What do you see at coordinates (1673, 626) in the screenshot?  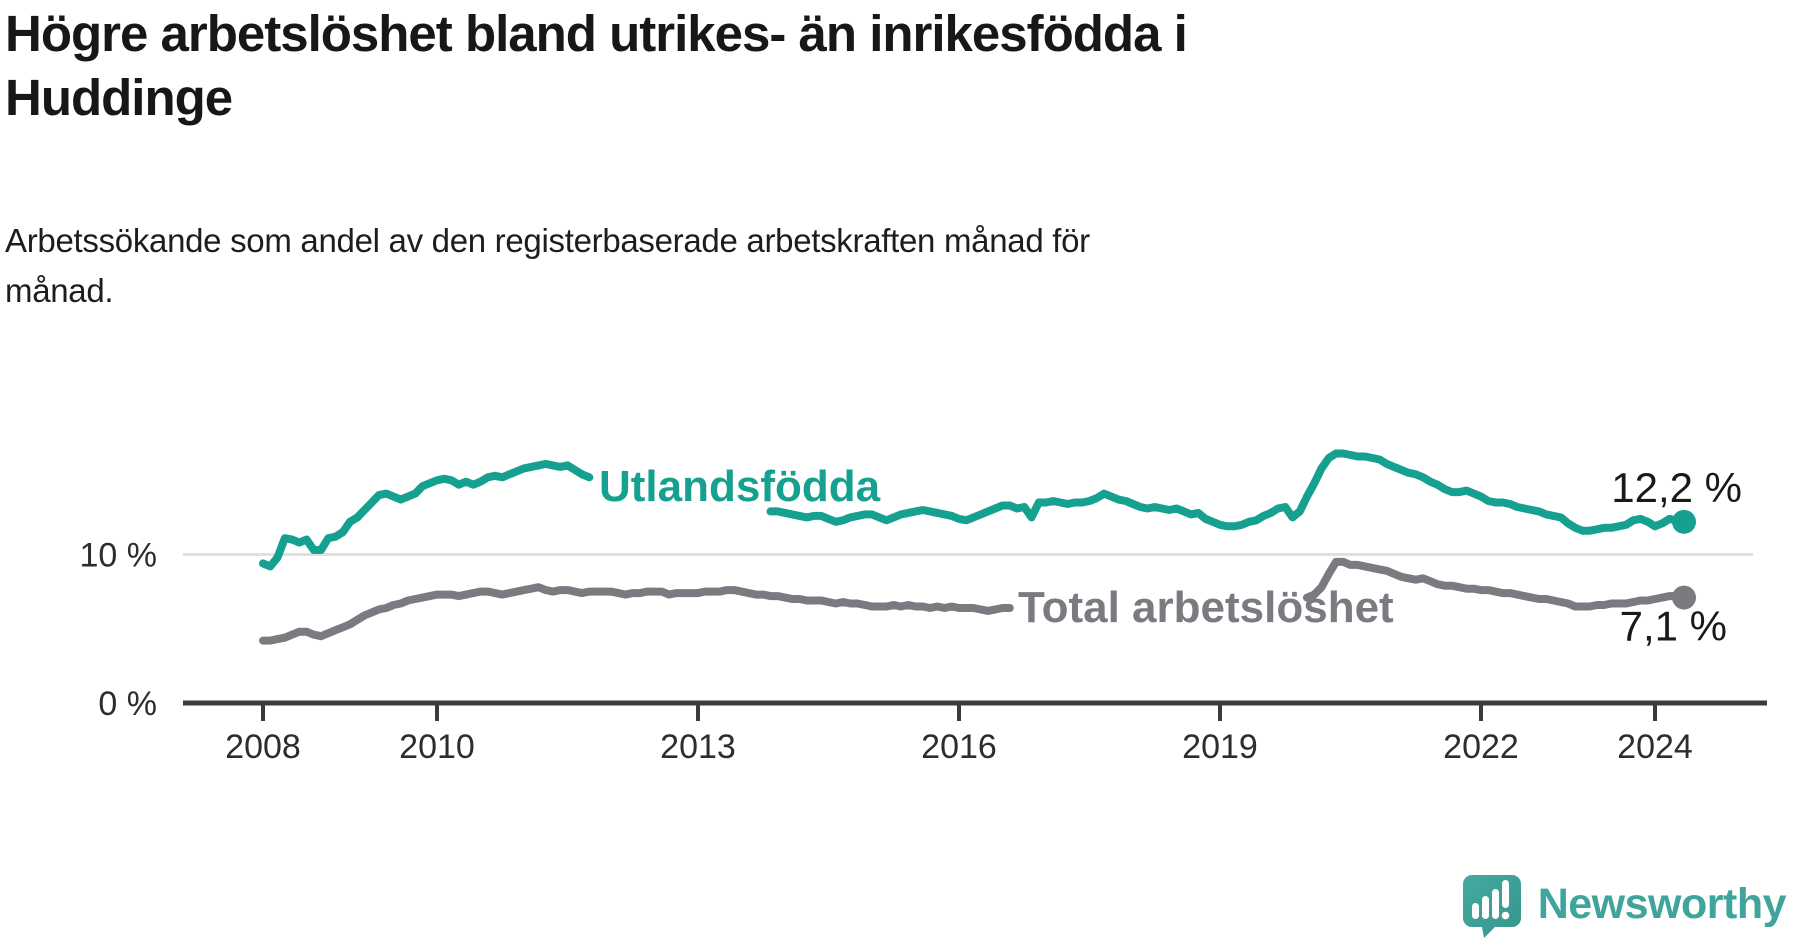 I see `series-end-value-total-arbetsloshet: 7,1 %` at bounding box center [1673, 626].